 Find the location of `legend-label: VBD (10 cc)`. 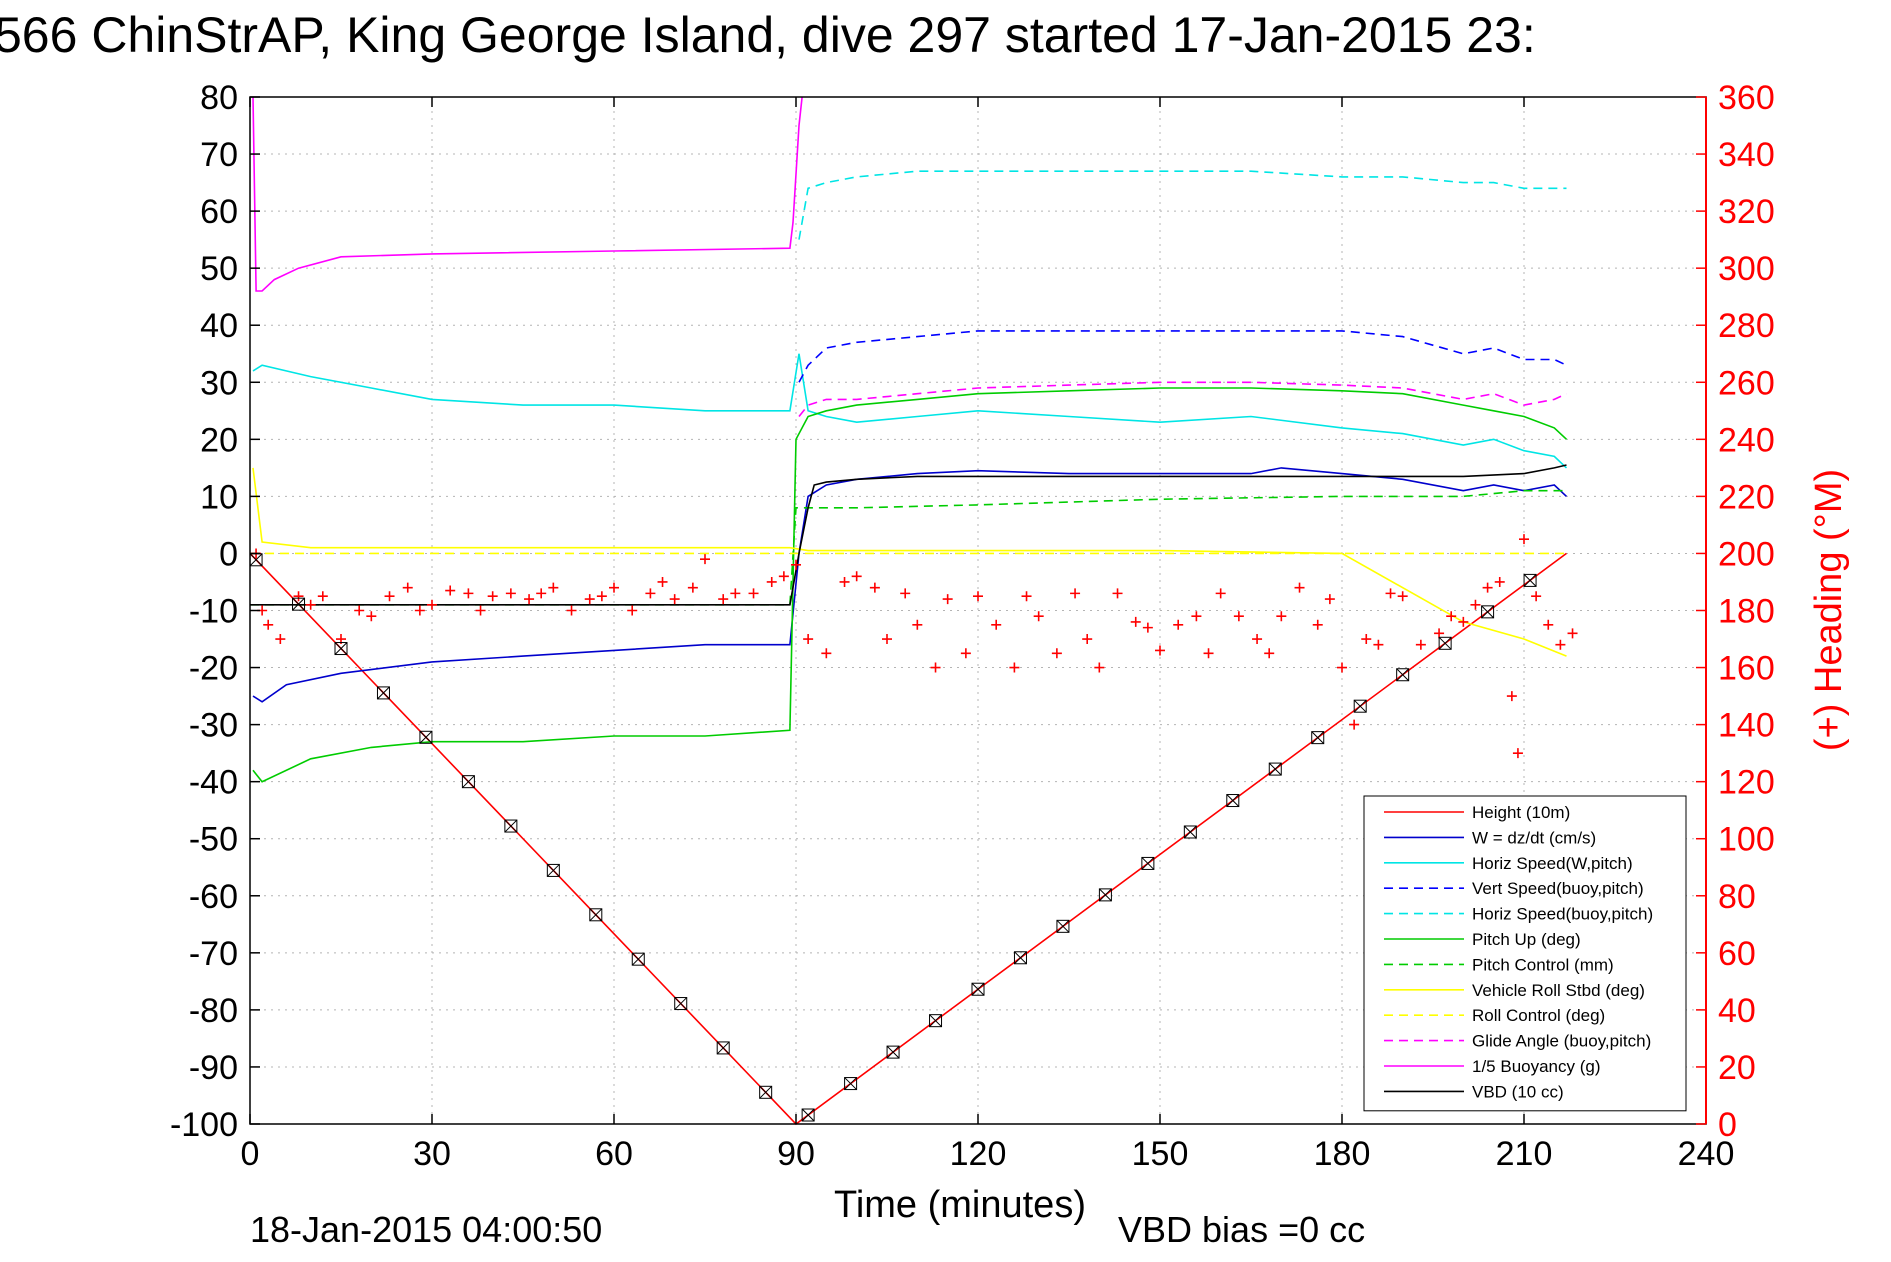

legend-label: VBD (10 cc) is located at coordinates (1518, 1091).